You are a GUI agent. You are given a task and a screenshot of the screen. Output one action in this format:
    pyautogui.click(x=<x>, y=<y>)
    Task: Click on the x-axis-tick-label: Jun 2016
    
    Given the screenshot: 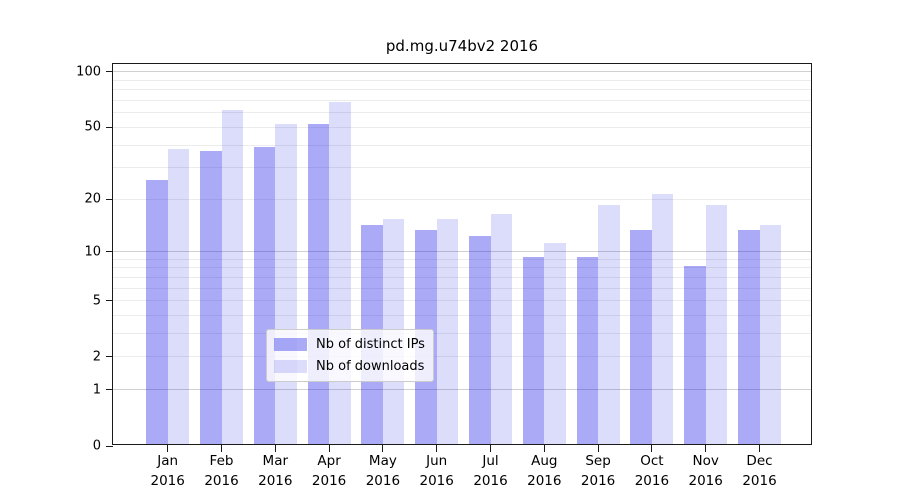 What is the action you would take?
    pyautogui.click(x=437, y=471)
    